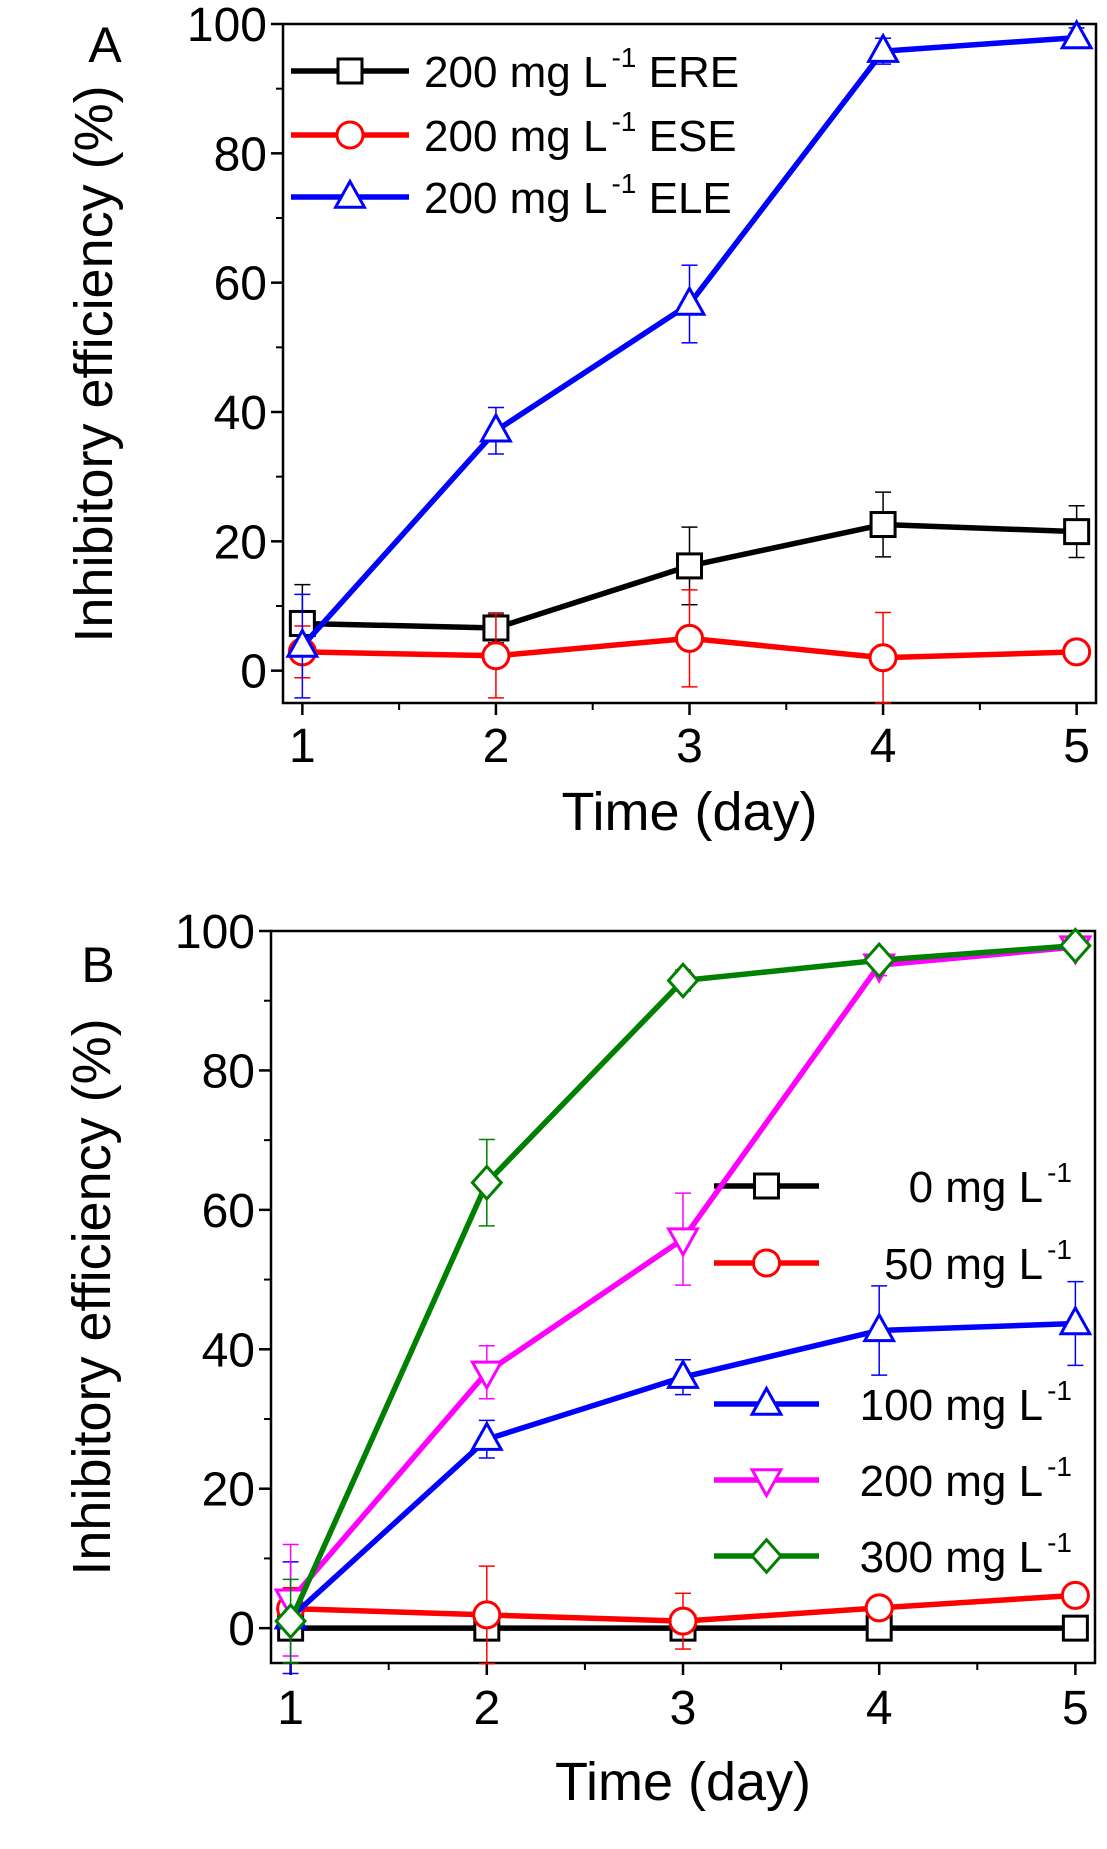 This screenshot has height=1849, width=1107. Describe the element at coordinates (105, 45) in the screenshot. I see `panel-label: A` at that location.